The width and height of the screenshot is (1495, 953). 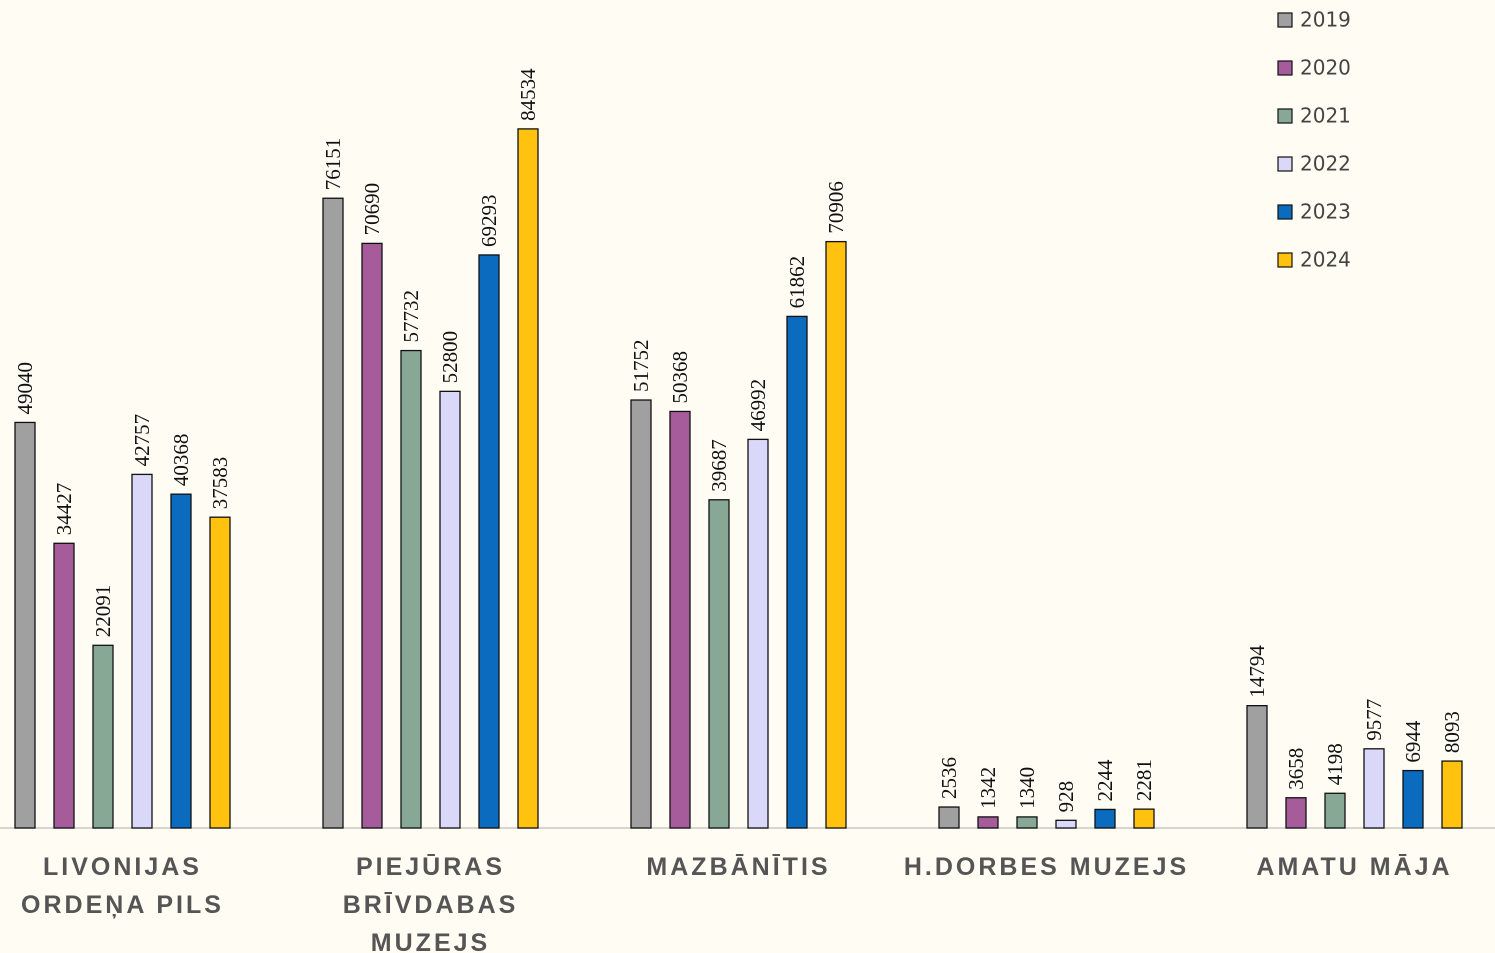 I want to click on value-label: 69293, so click(x=489, y=220).